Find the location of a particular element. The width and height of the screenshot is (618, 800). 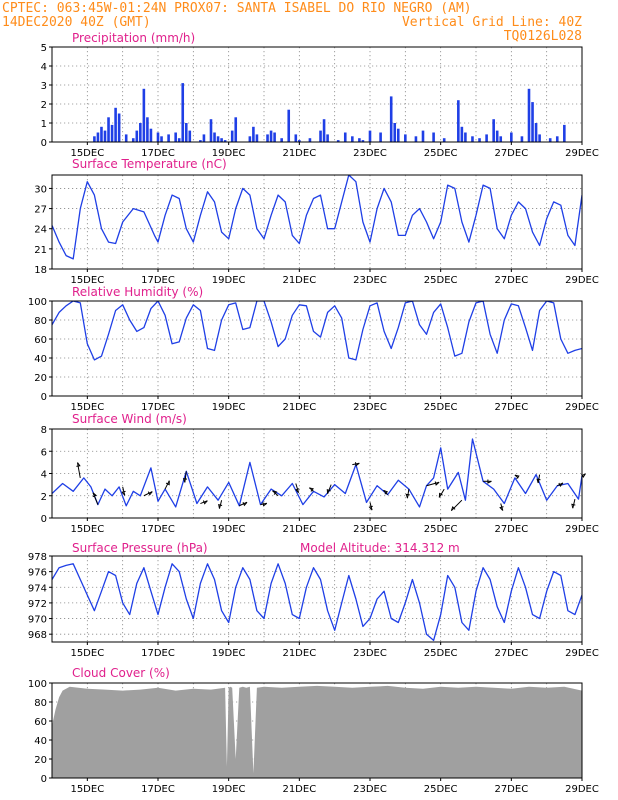

panel-title: Relative Humidity (%) is located at coordinates (137, 292).